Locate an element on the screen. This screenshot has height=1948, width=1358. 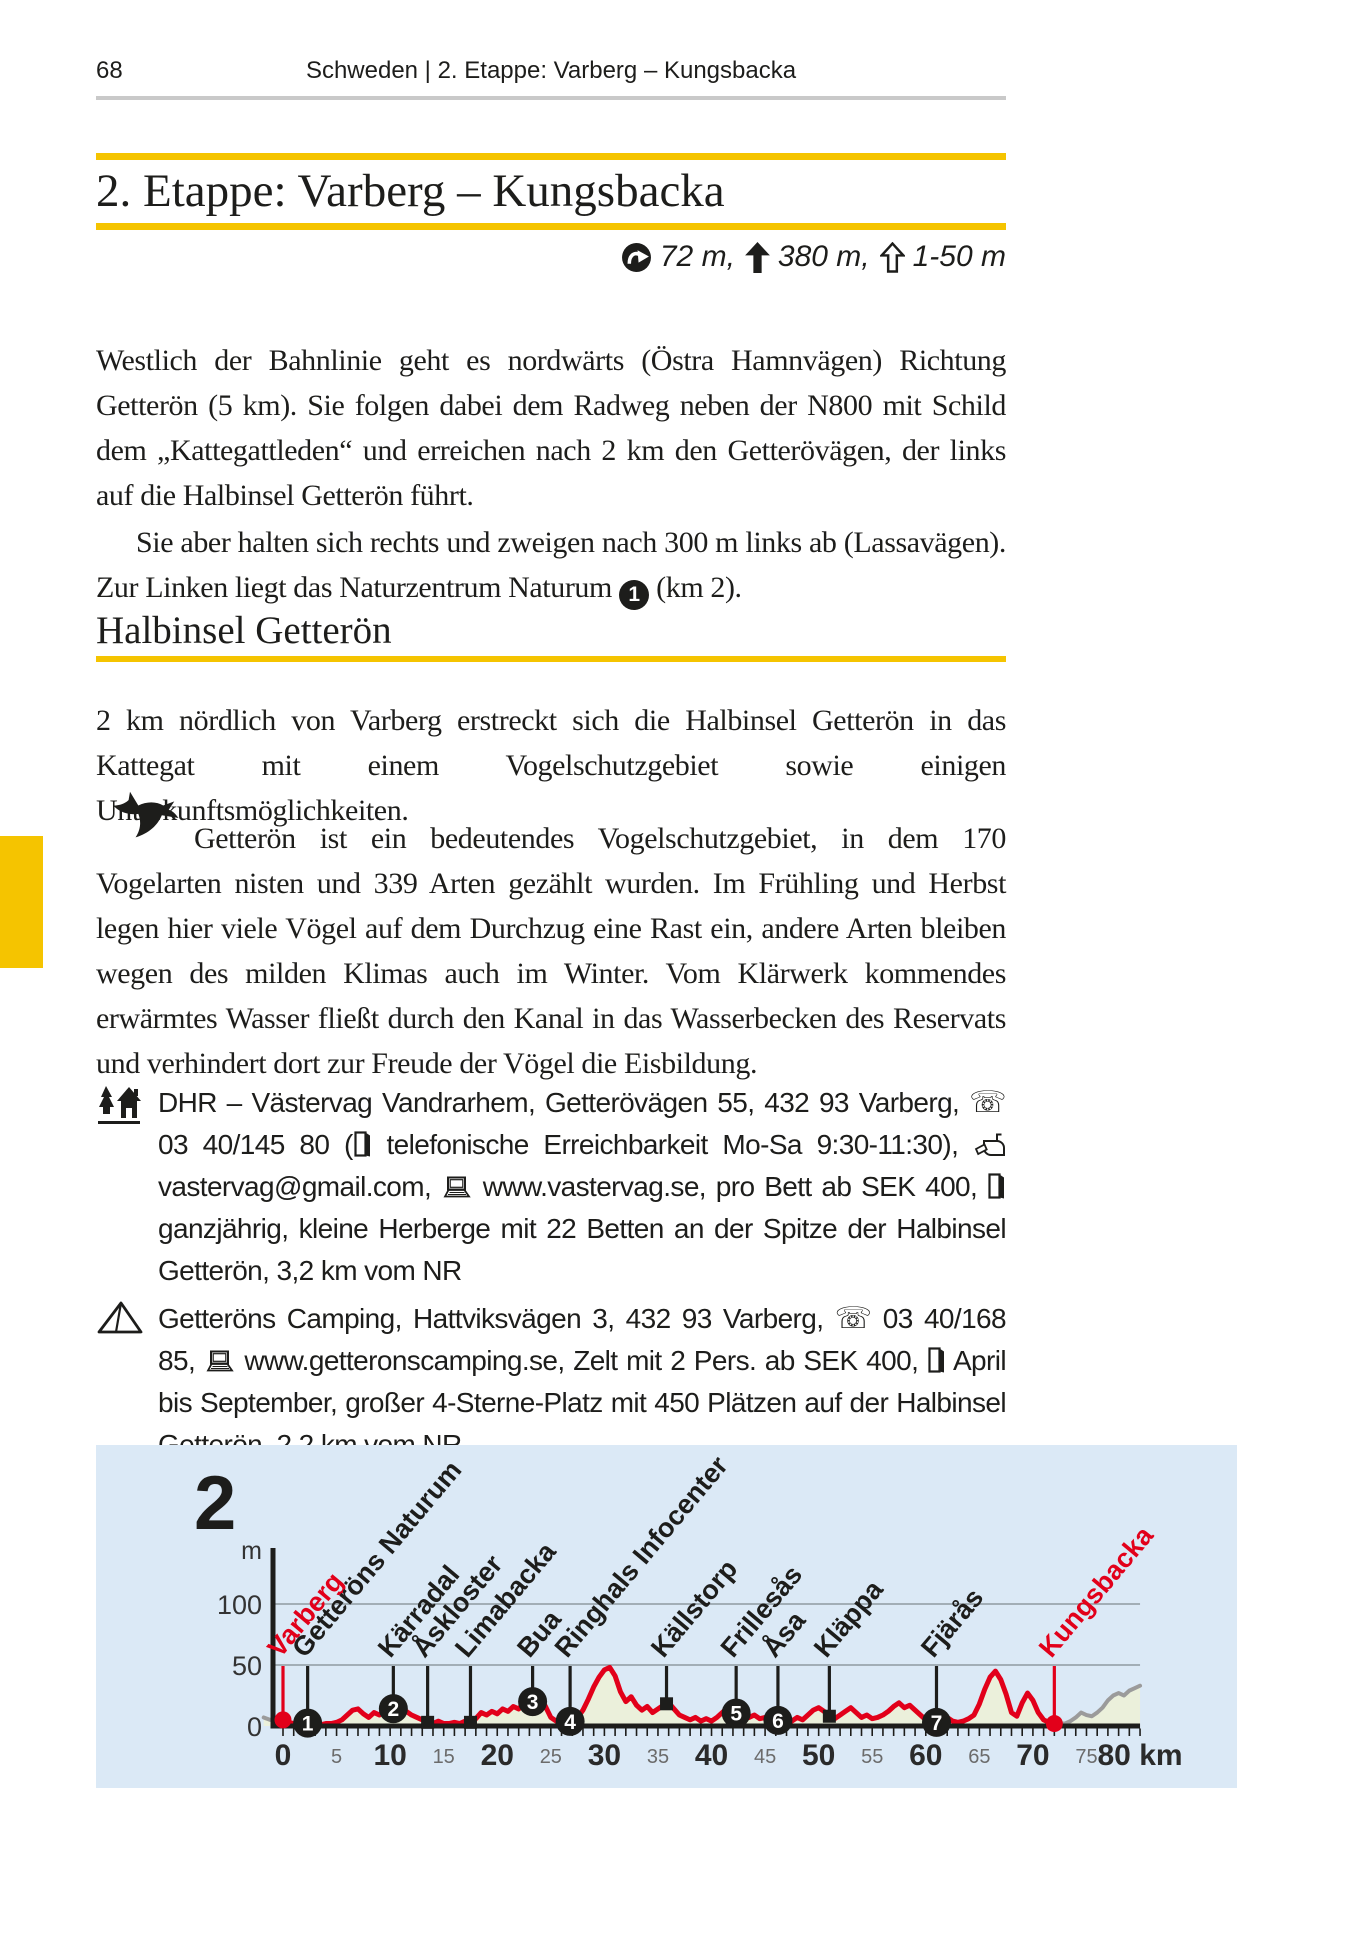
x-tick-label: 10 is located at coordinates (389, 1755).